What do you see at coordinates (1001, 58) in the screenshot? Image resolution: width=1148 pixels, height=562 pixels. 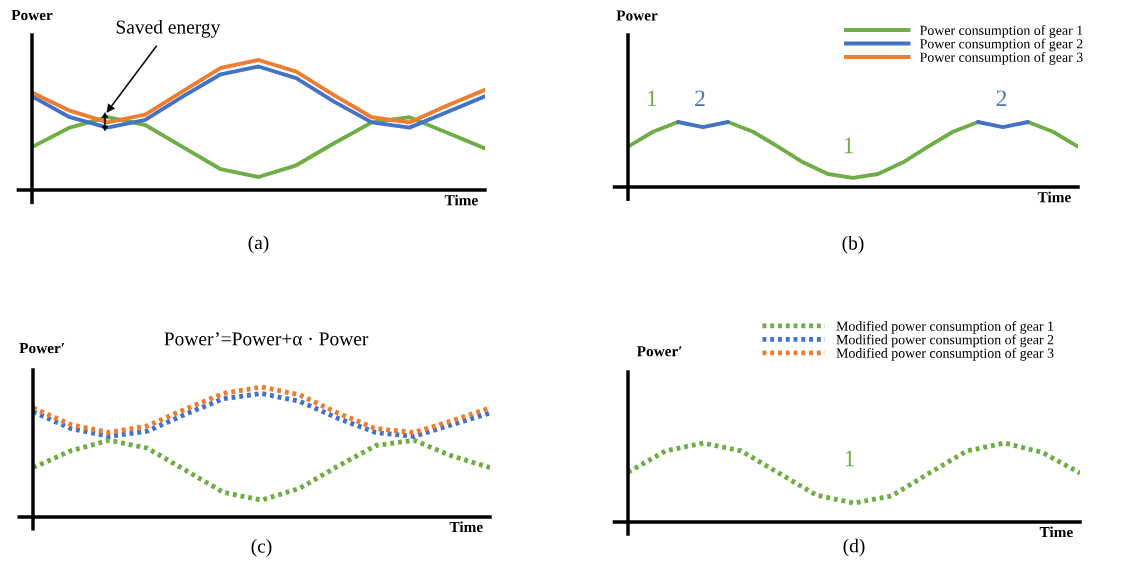 I see `legend-label: Power consumption of gear 3` at bounding box center [1001, 58].